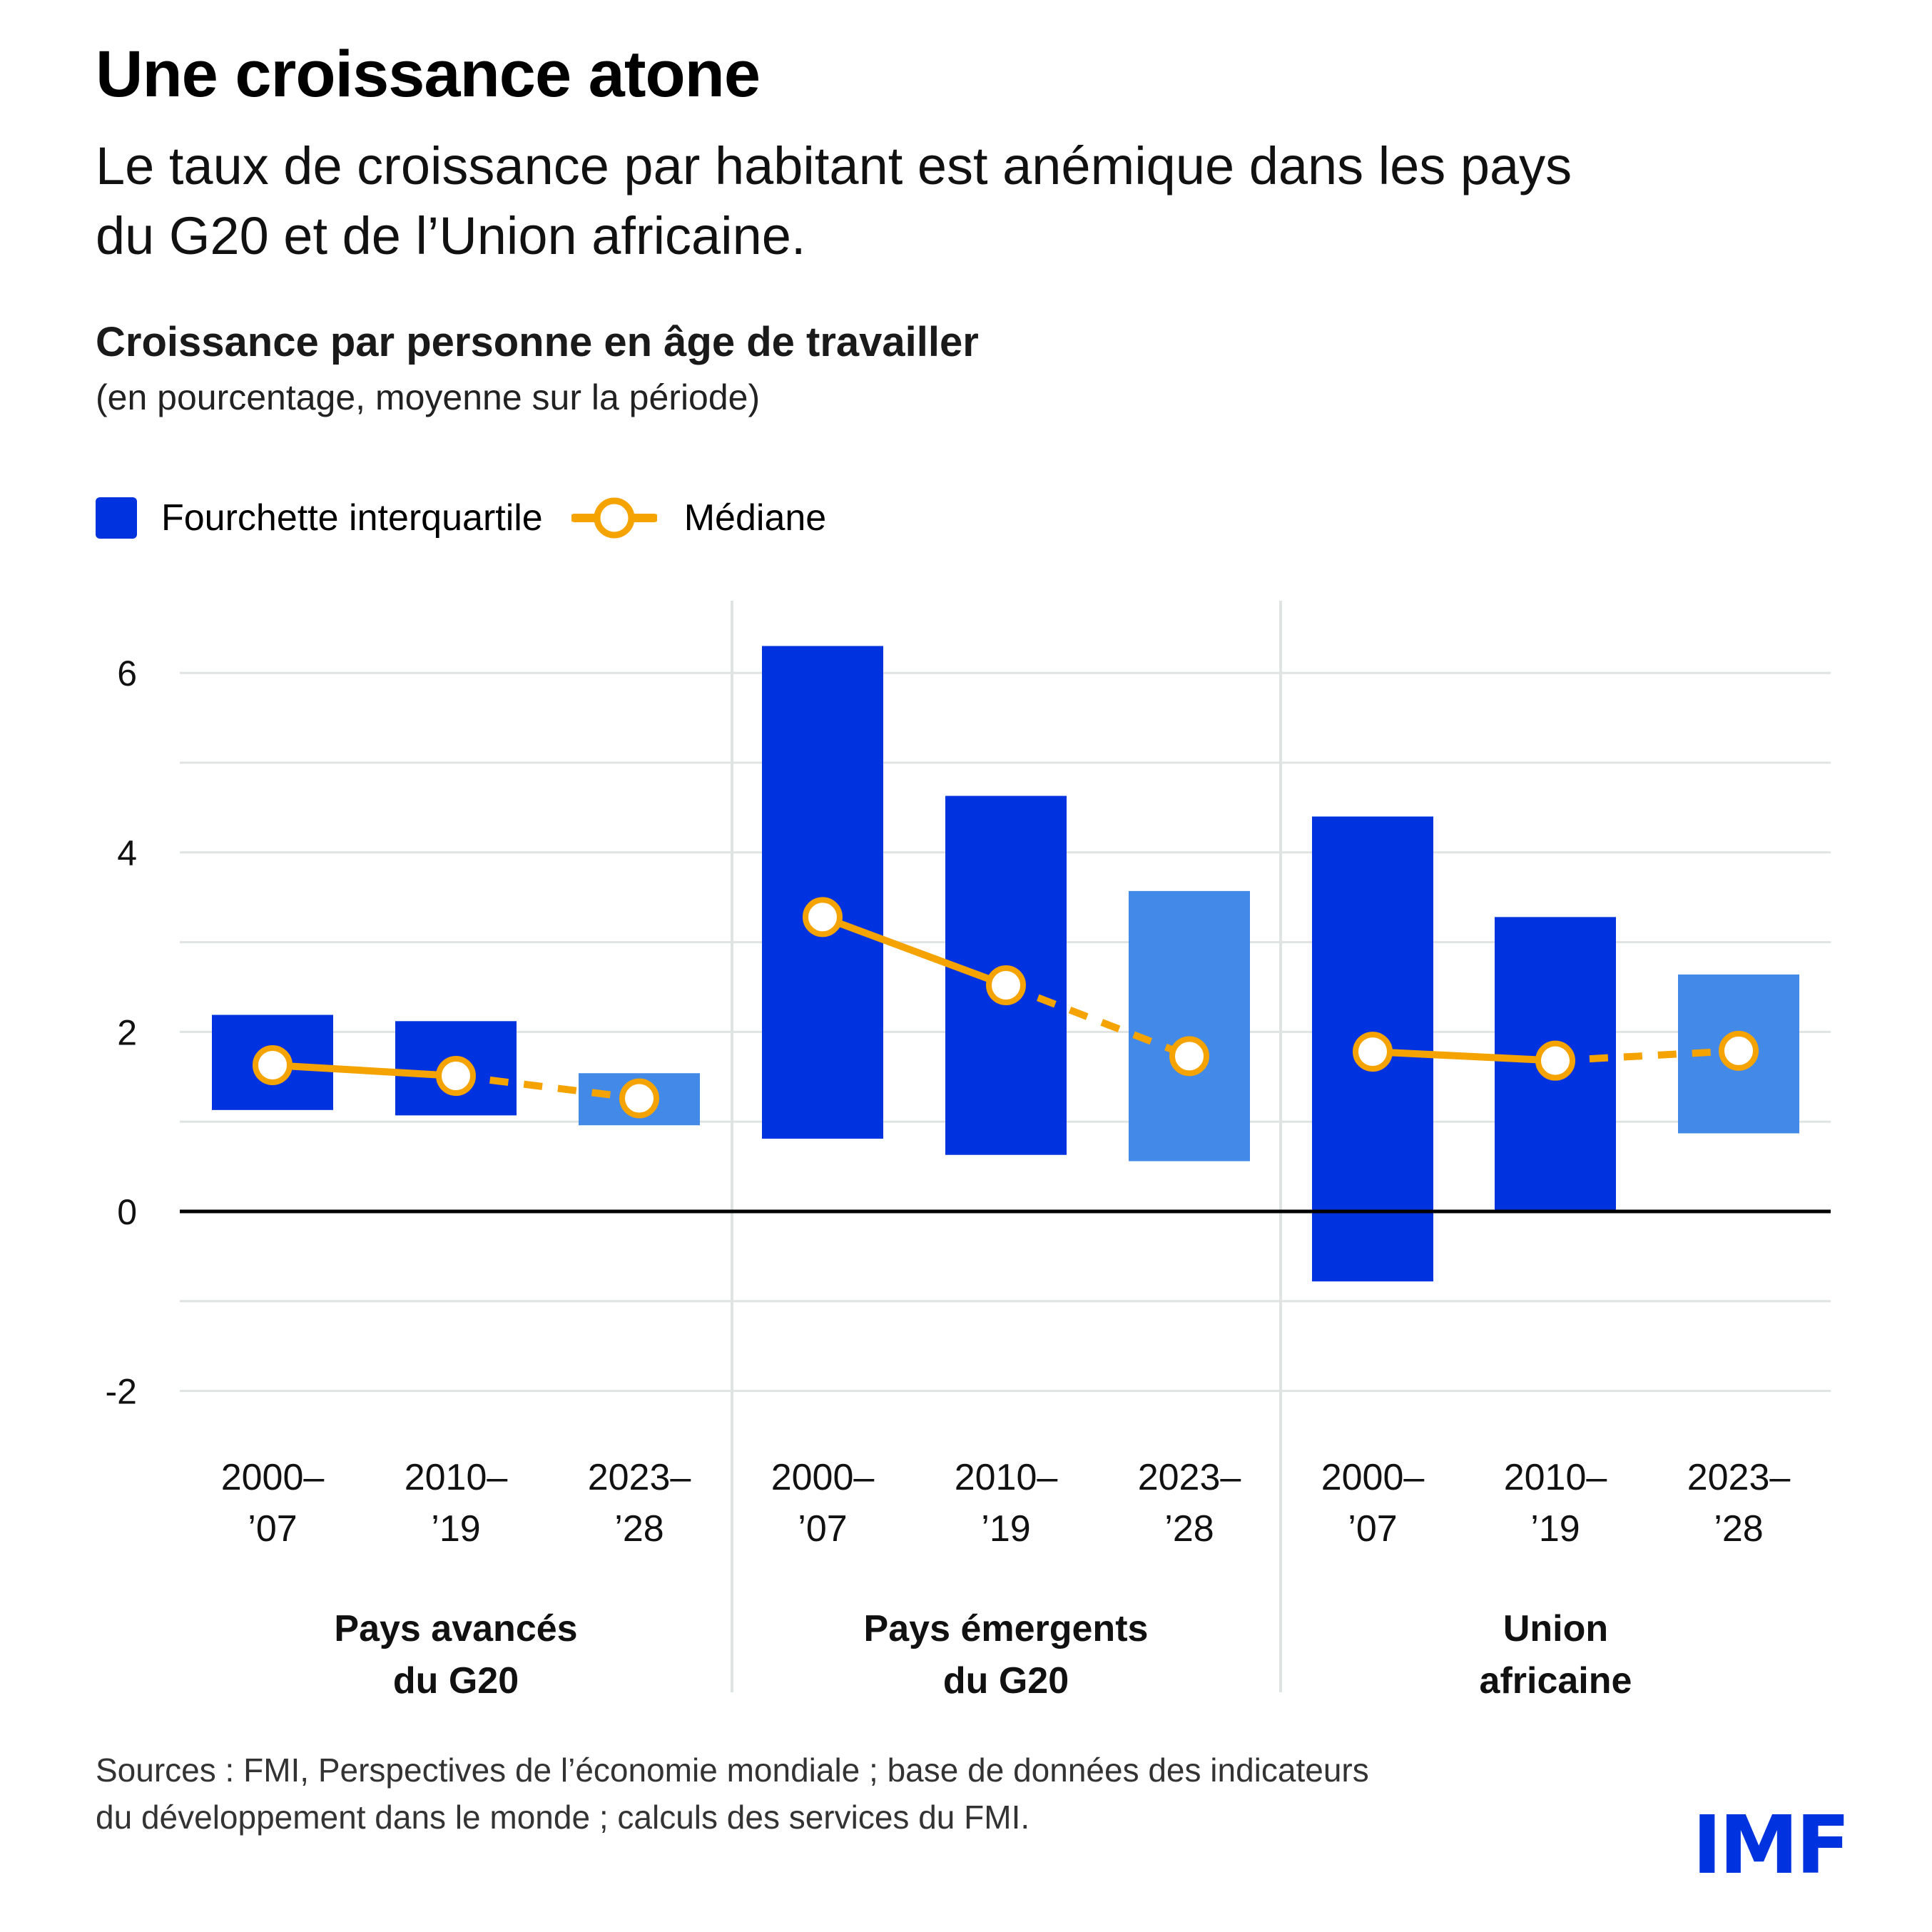 This screenshot has height=1932, width=1932. What do you see at coordinates (352, 518) in the screenshot?
I see `iqr-legend-label: Fourchette interquartile` at bounding box center [352, 518].